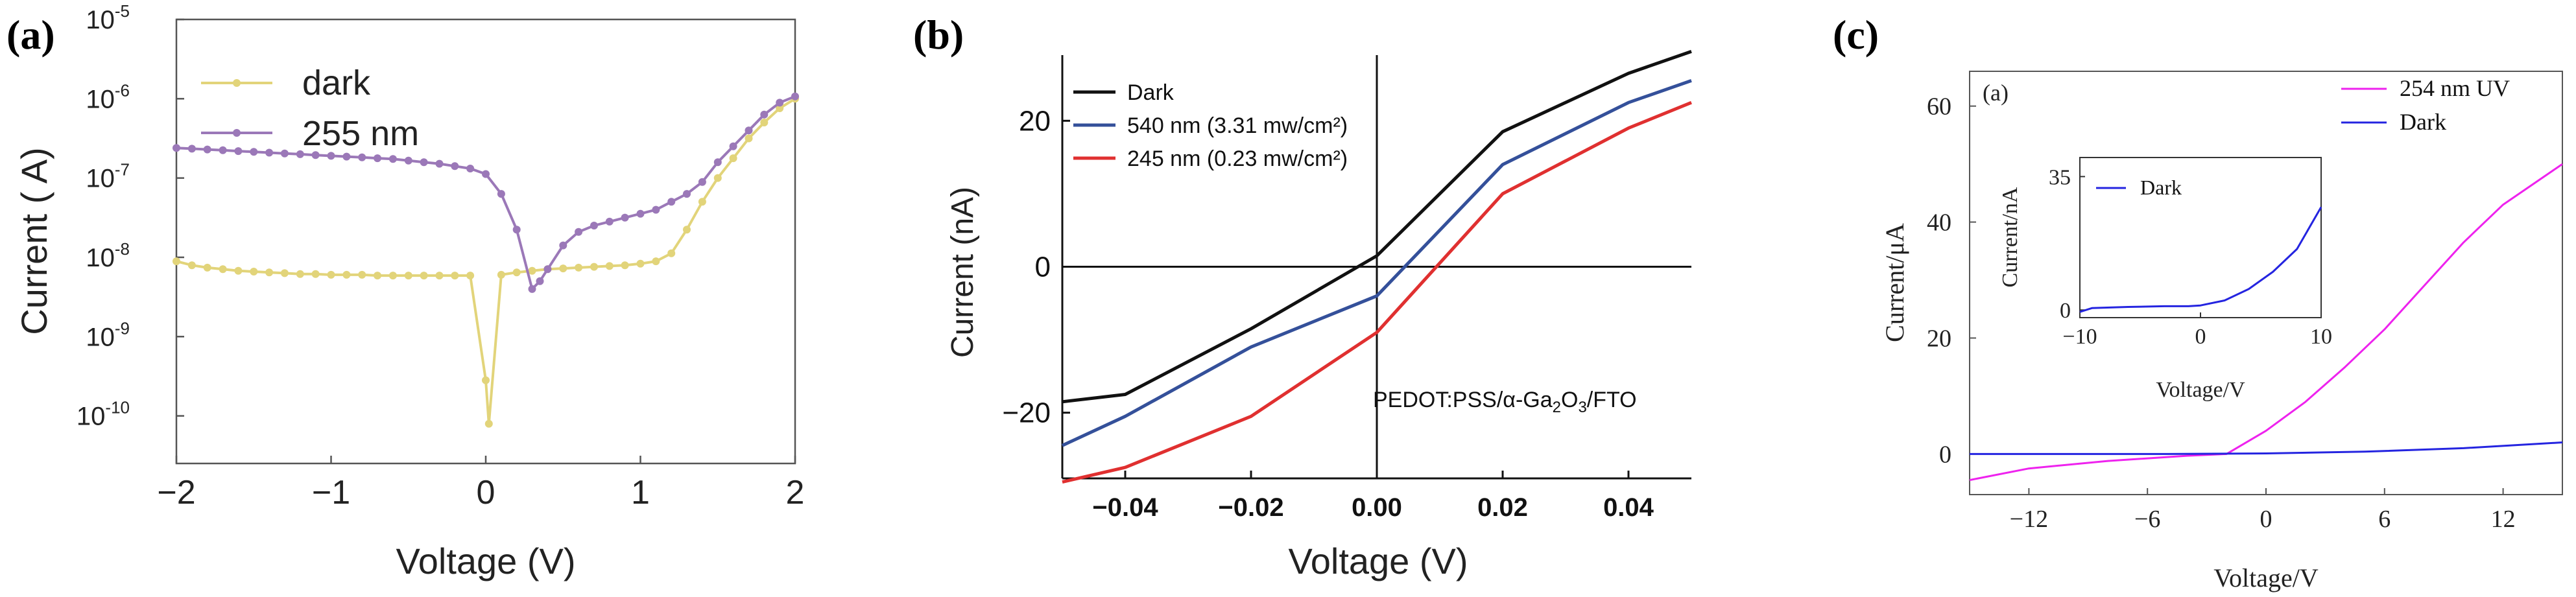 This screenshot has width=2576, height=597. What do you see at coordinates (1505, 402) in the screenshot?
I see `device-structure-annotation: PEDOT:PSS/α-Ga2O3/FTO` at bounding box center [1505, 402].